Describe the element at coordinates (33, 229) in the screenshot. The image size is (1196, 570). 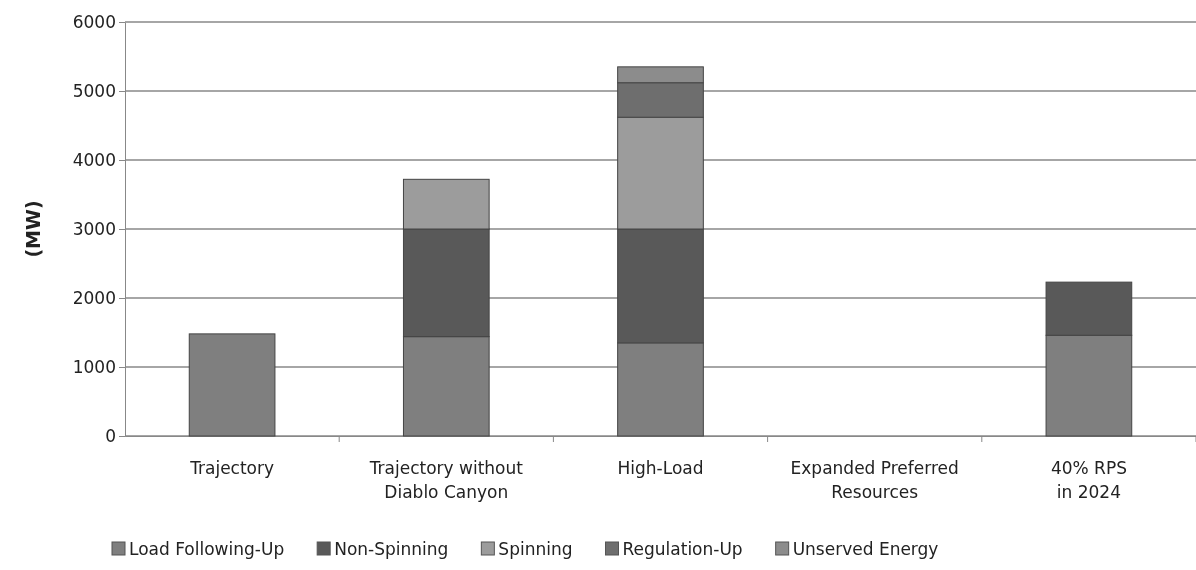
I see `y-axis-title: (MW)` at that location.